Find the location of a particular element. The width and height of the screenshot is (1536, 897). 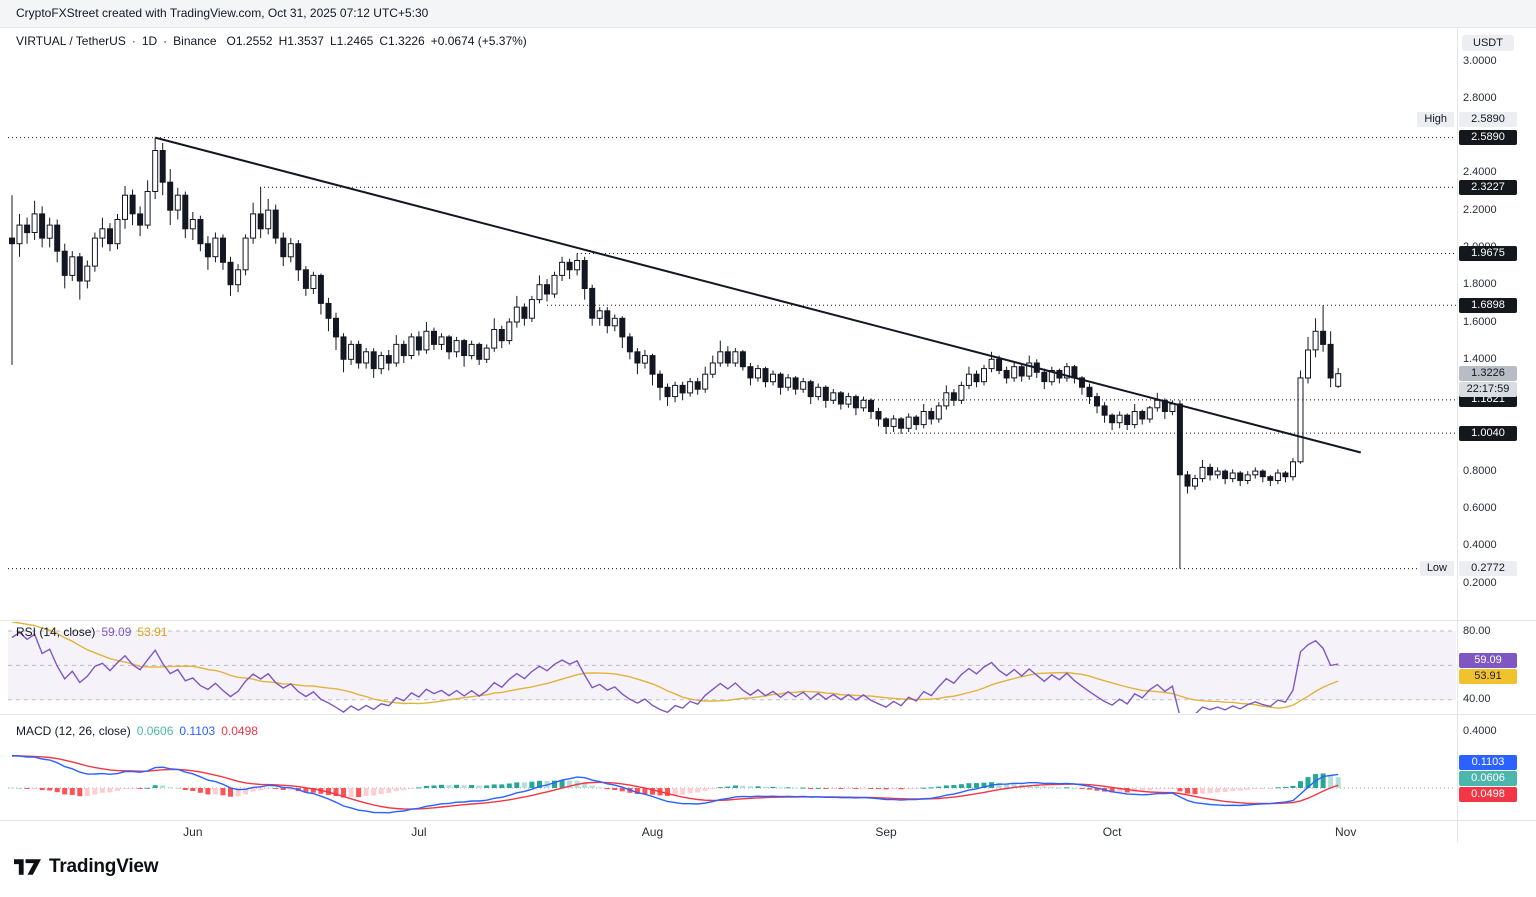

price-tick-label: 1.6000 is located at coordinates (1480, 321).